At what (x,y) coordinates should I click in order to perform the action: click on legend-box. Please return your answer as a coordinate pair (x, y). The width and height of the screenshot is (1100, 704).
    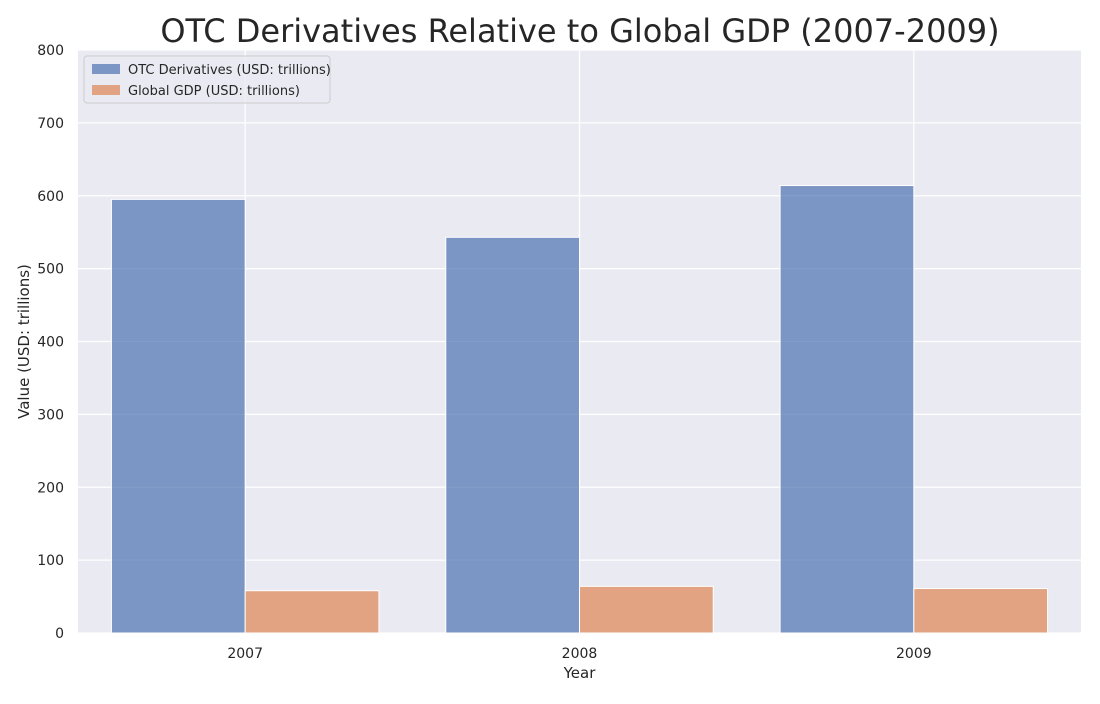
    Looking at the image, I should click on (207, 79).